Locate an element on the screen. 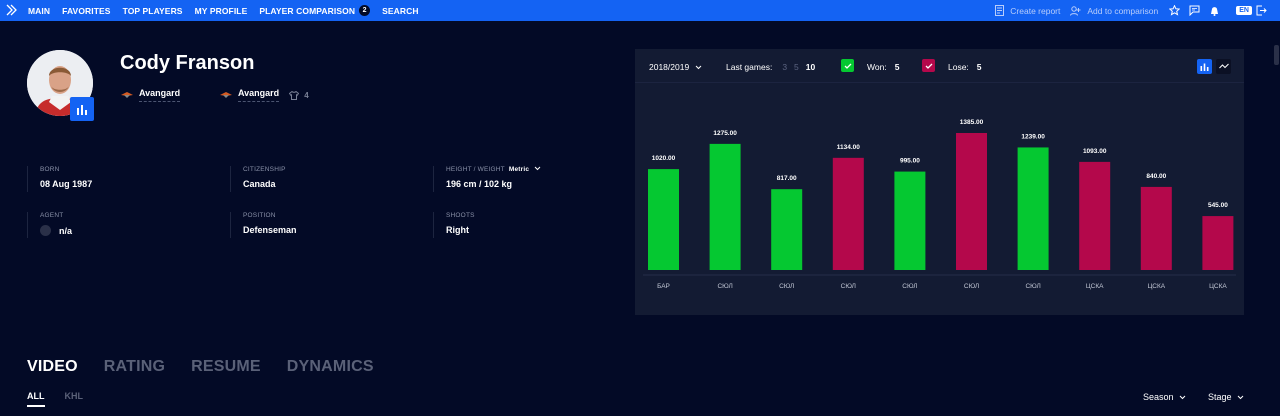 The height and width of the screenshot is (416, 1280). lose-count: 5 is located at coordinates (979, 67).